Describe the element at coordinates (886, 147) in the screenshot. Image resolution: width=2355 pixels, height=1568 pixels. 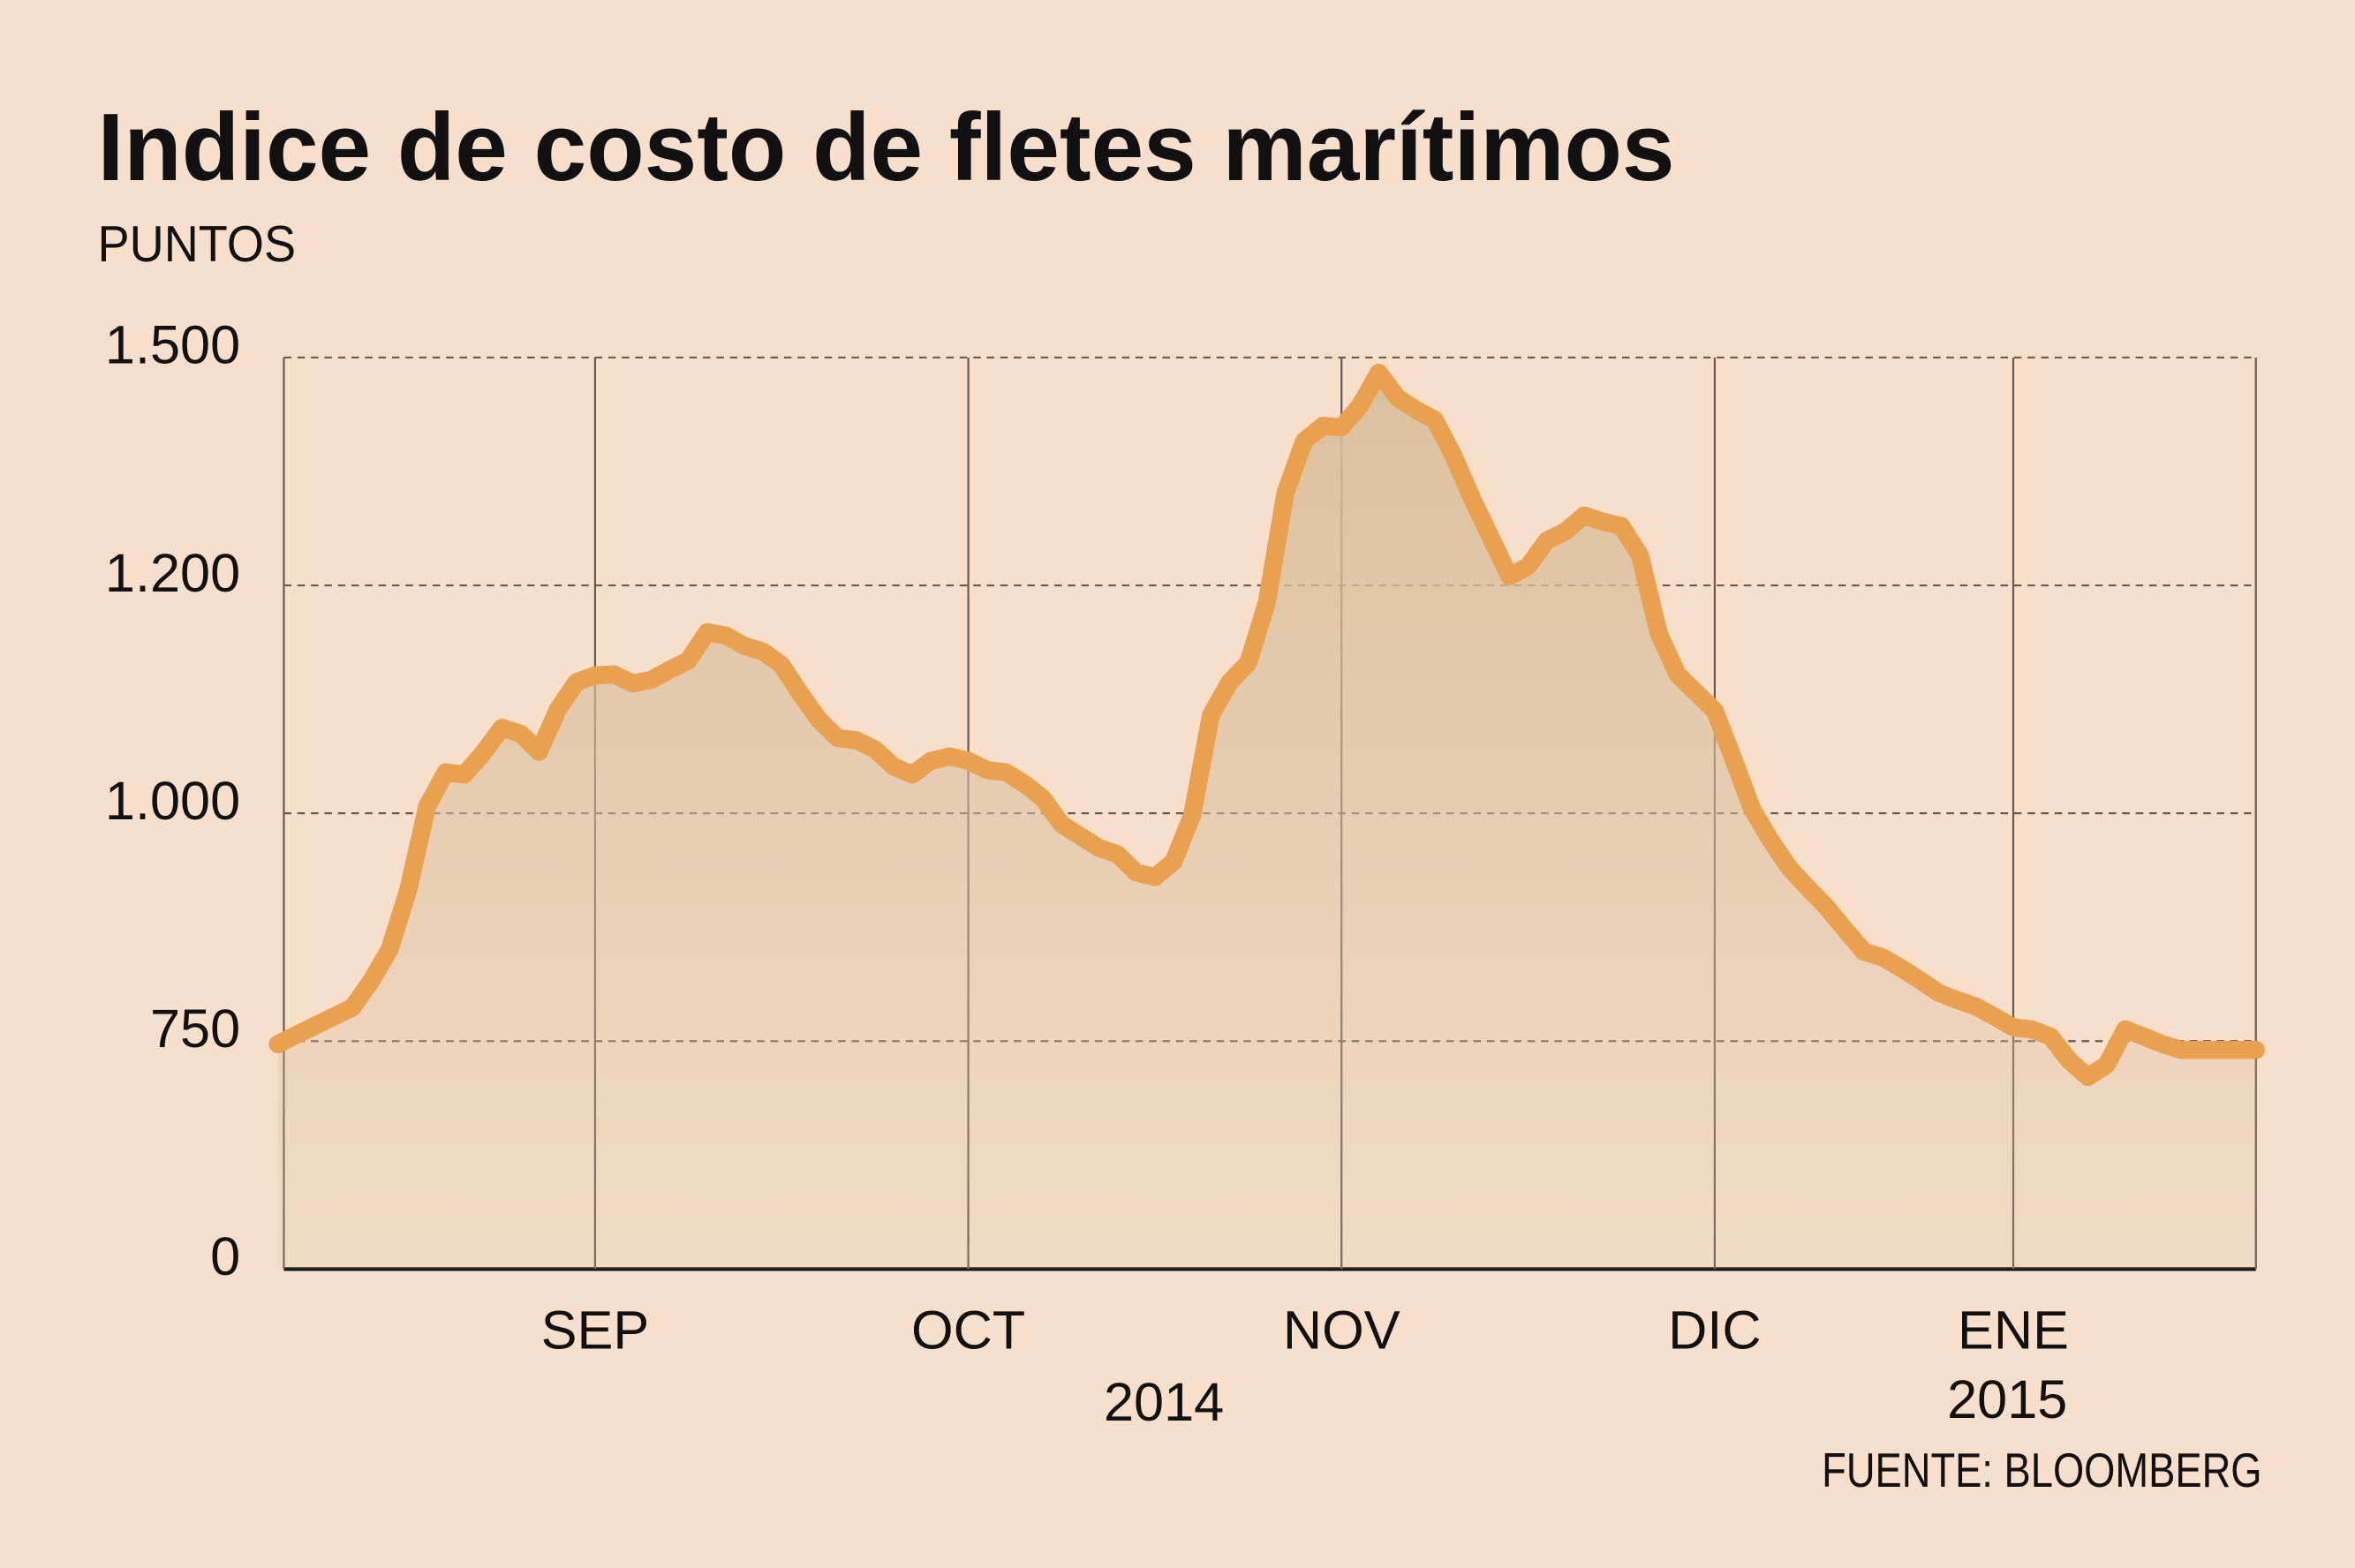
I see `chart-title: Indice de costo de fletes marítimos` at that location.